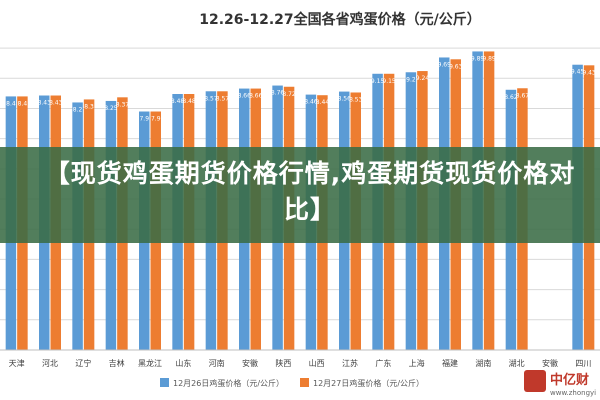  What do you see at coordinates (304, 382) in the screenshot?
I see `legend-swatch-series2` at bounding box center [304, 382].